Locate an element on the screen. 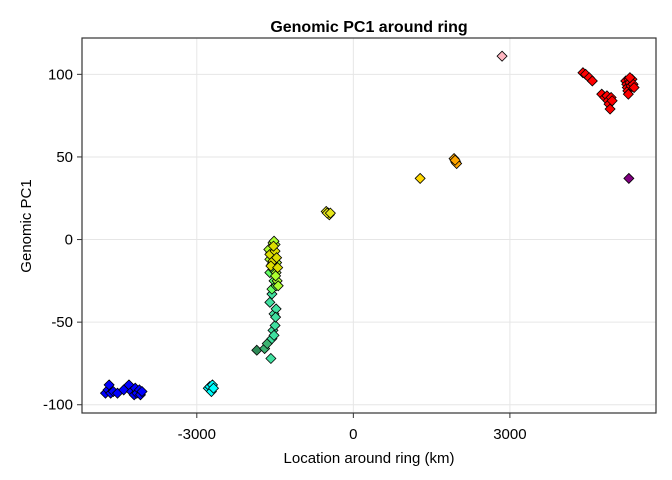 The height and width of the screenshot is (480, 672). y-tick-label: 50 is located at coordinates (64, 157).